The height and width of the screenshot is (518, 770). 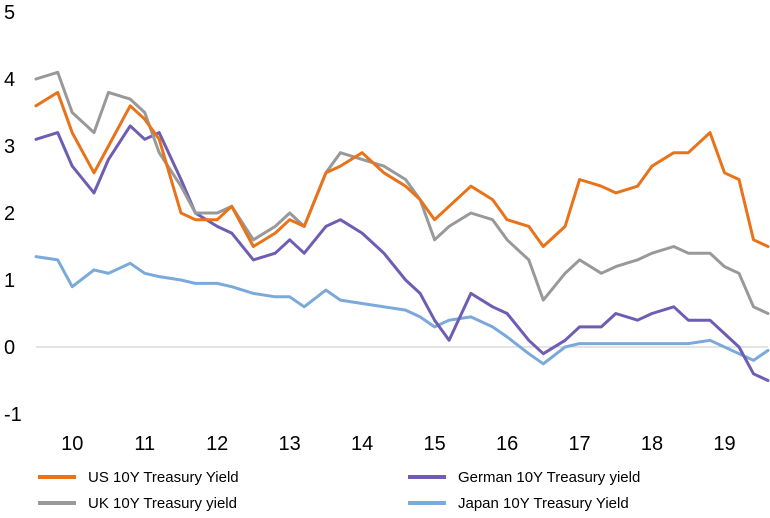 What do you see at coordinates (9, 147) in the screenshot?
I see `y-tick-label: 3` at bounding box center [9, 147].